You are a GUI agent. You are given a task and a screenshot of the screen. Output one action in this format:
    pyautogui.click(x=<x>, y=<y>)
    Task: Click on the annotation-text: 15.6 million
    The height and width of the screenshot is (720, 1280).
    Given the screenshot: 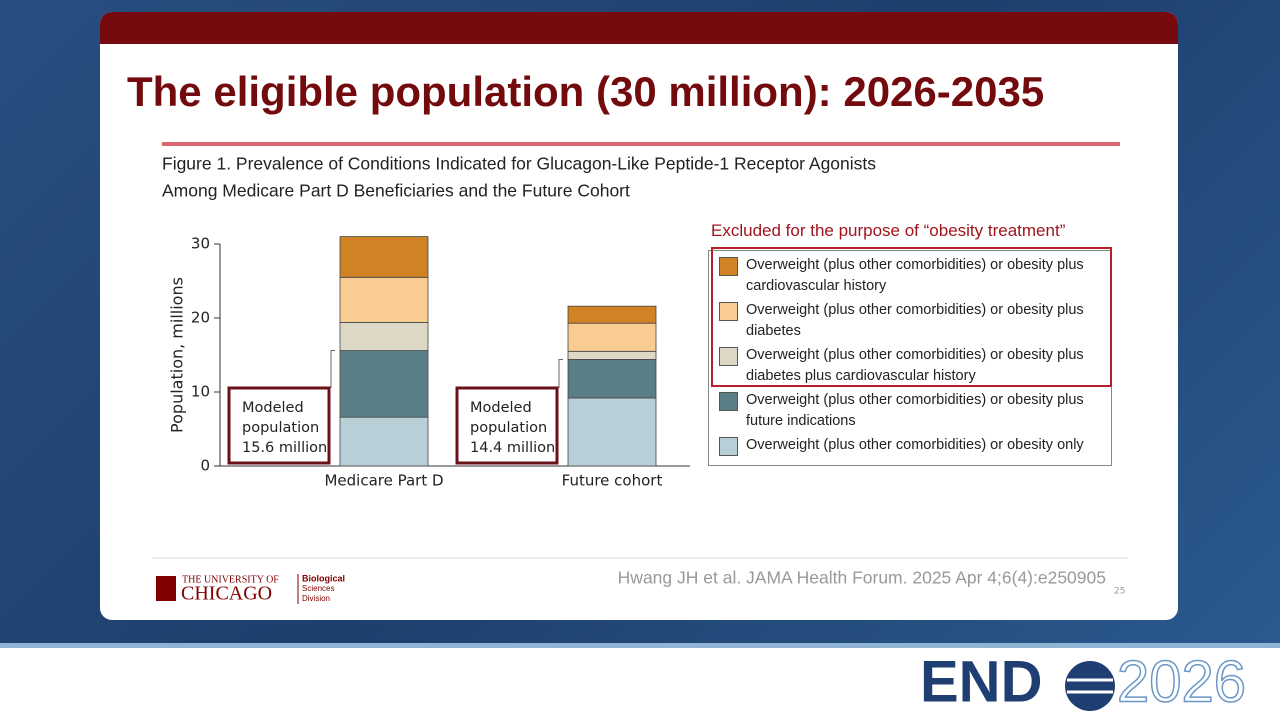 What is the action you would take?
    pyautogui.click(x=284, y=448)
    